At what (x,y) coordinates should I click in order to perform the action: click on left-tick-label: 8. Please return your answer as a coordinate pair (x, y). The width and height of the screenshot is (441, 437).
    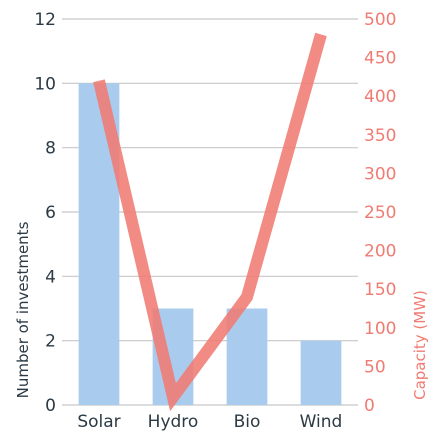
    Looking at the image, I should click on (50, 149).